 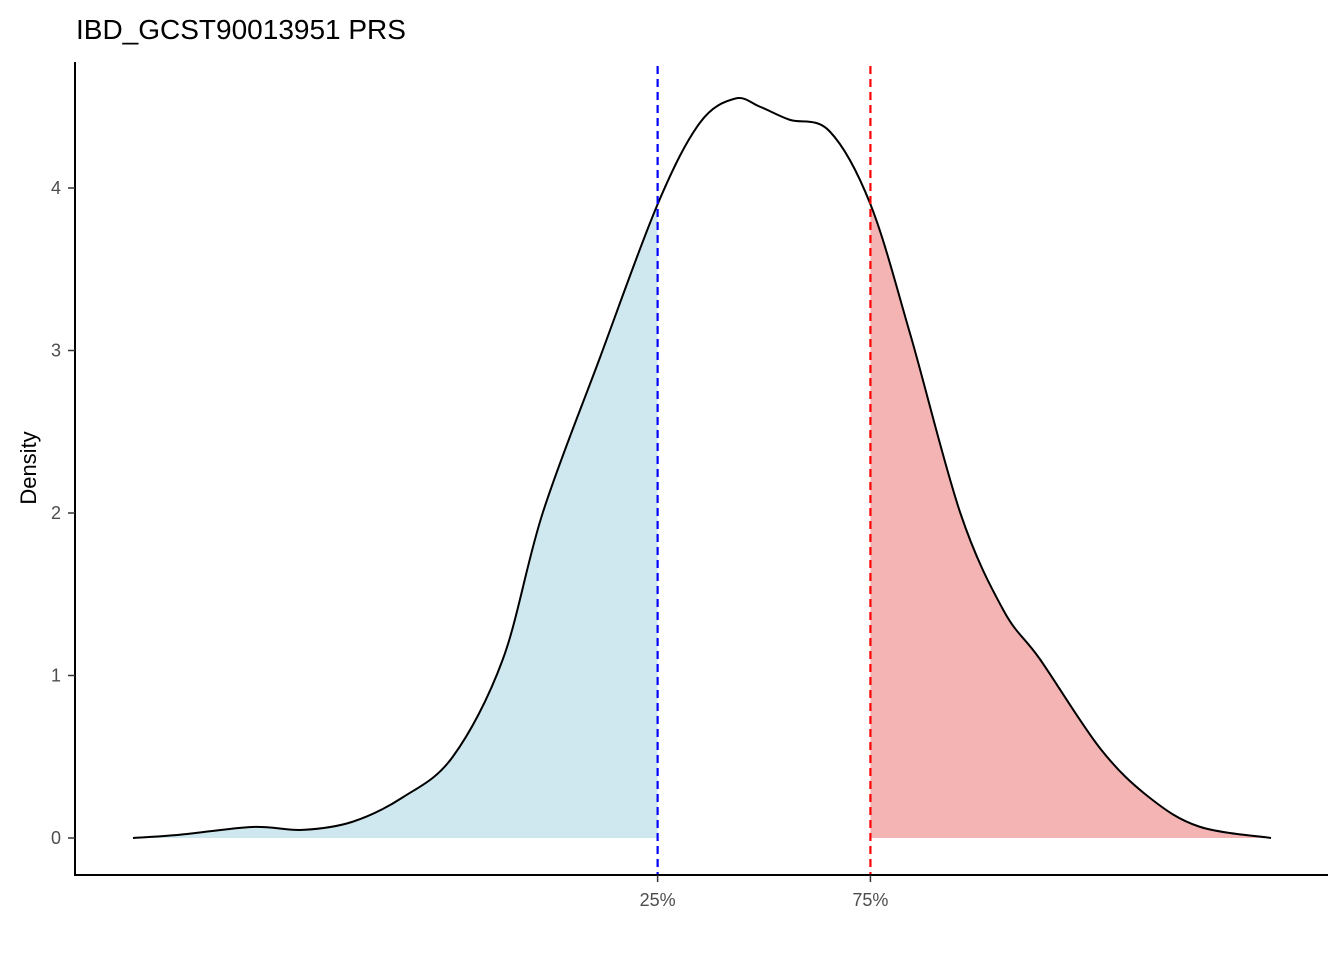 I want to click on y-tick-label: 4, so click(x=56, y=188).